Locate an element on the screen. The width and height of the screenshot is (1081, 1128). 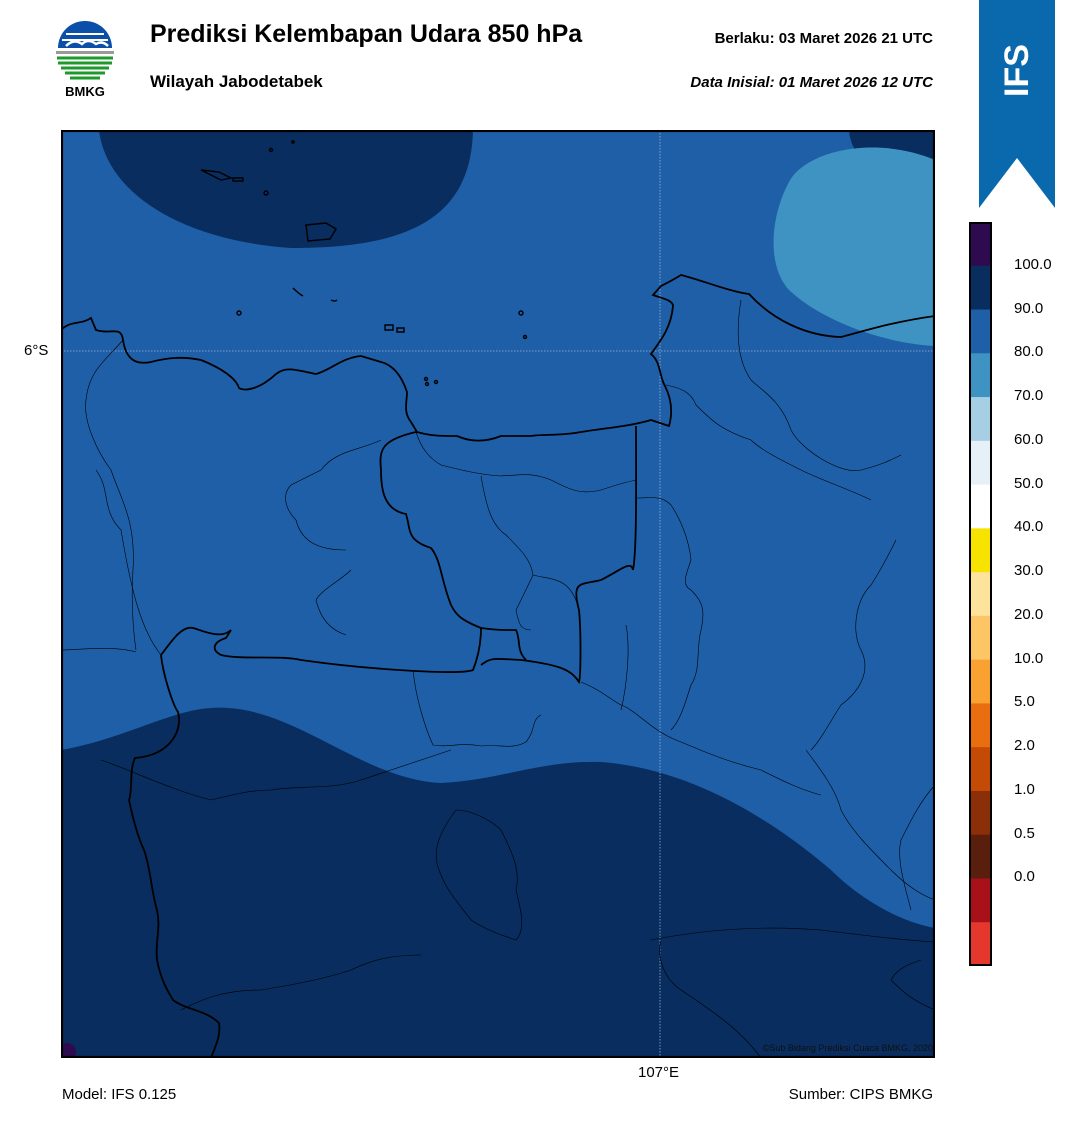
colorbar-tick-label: 0.0 is located at coordinates (1024, 877).